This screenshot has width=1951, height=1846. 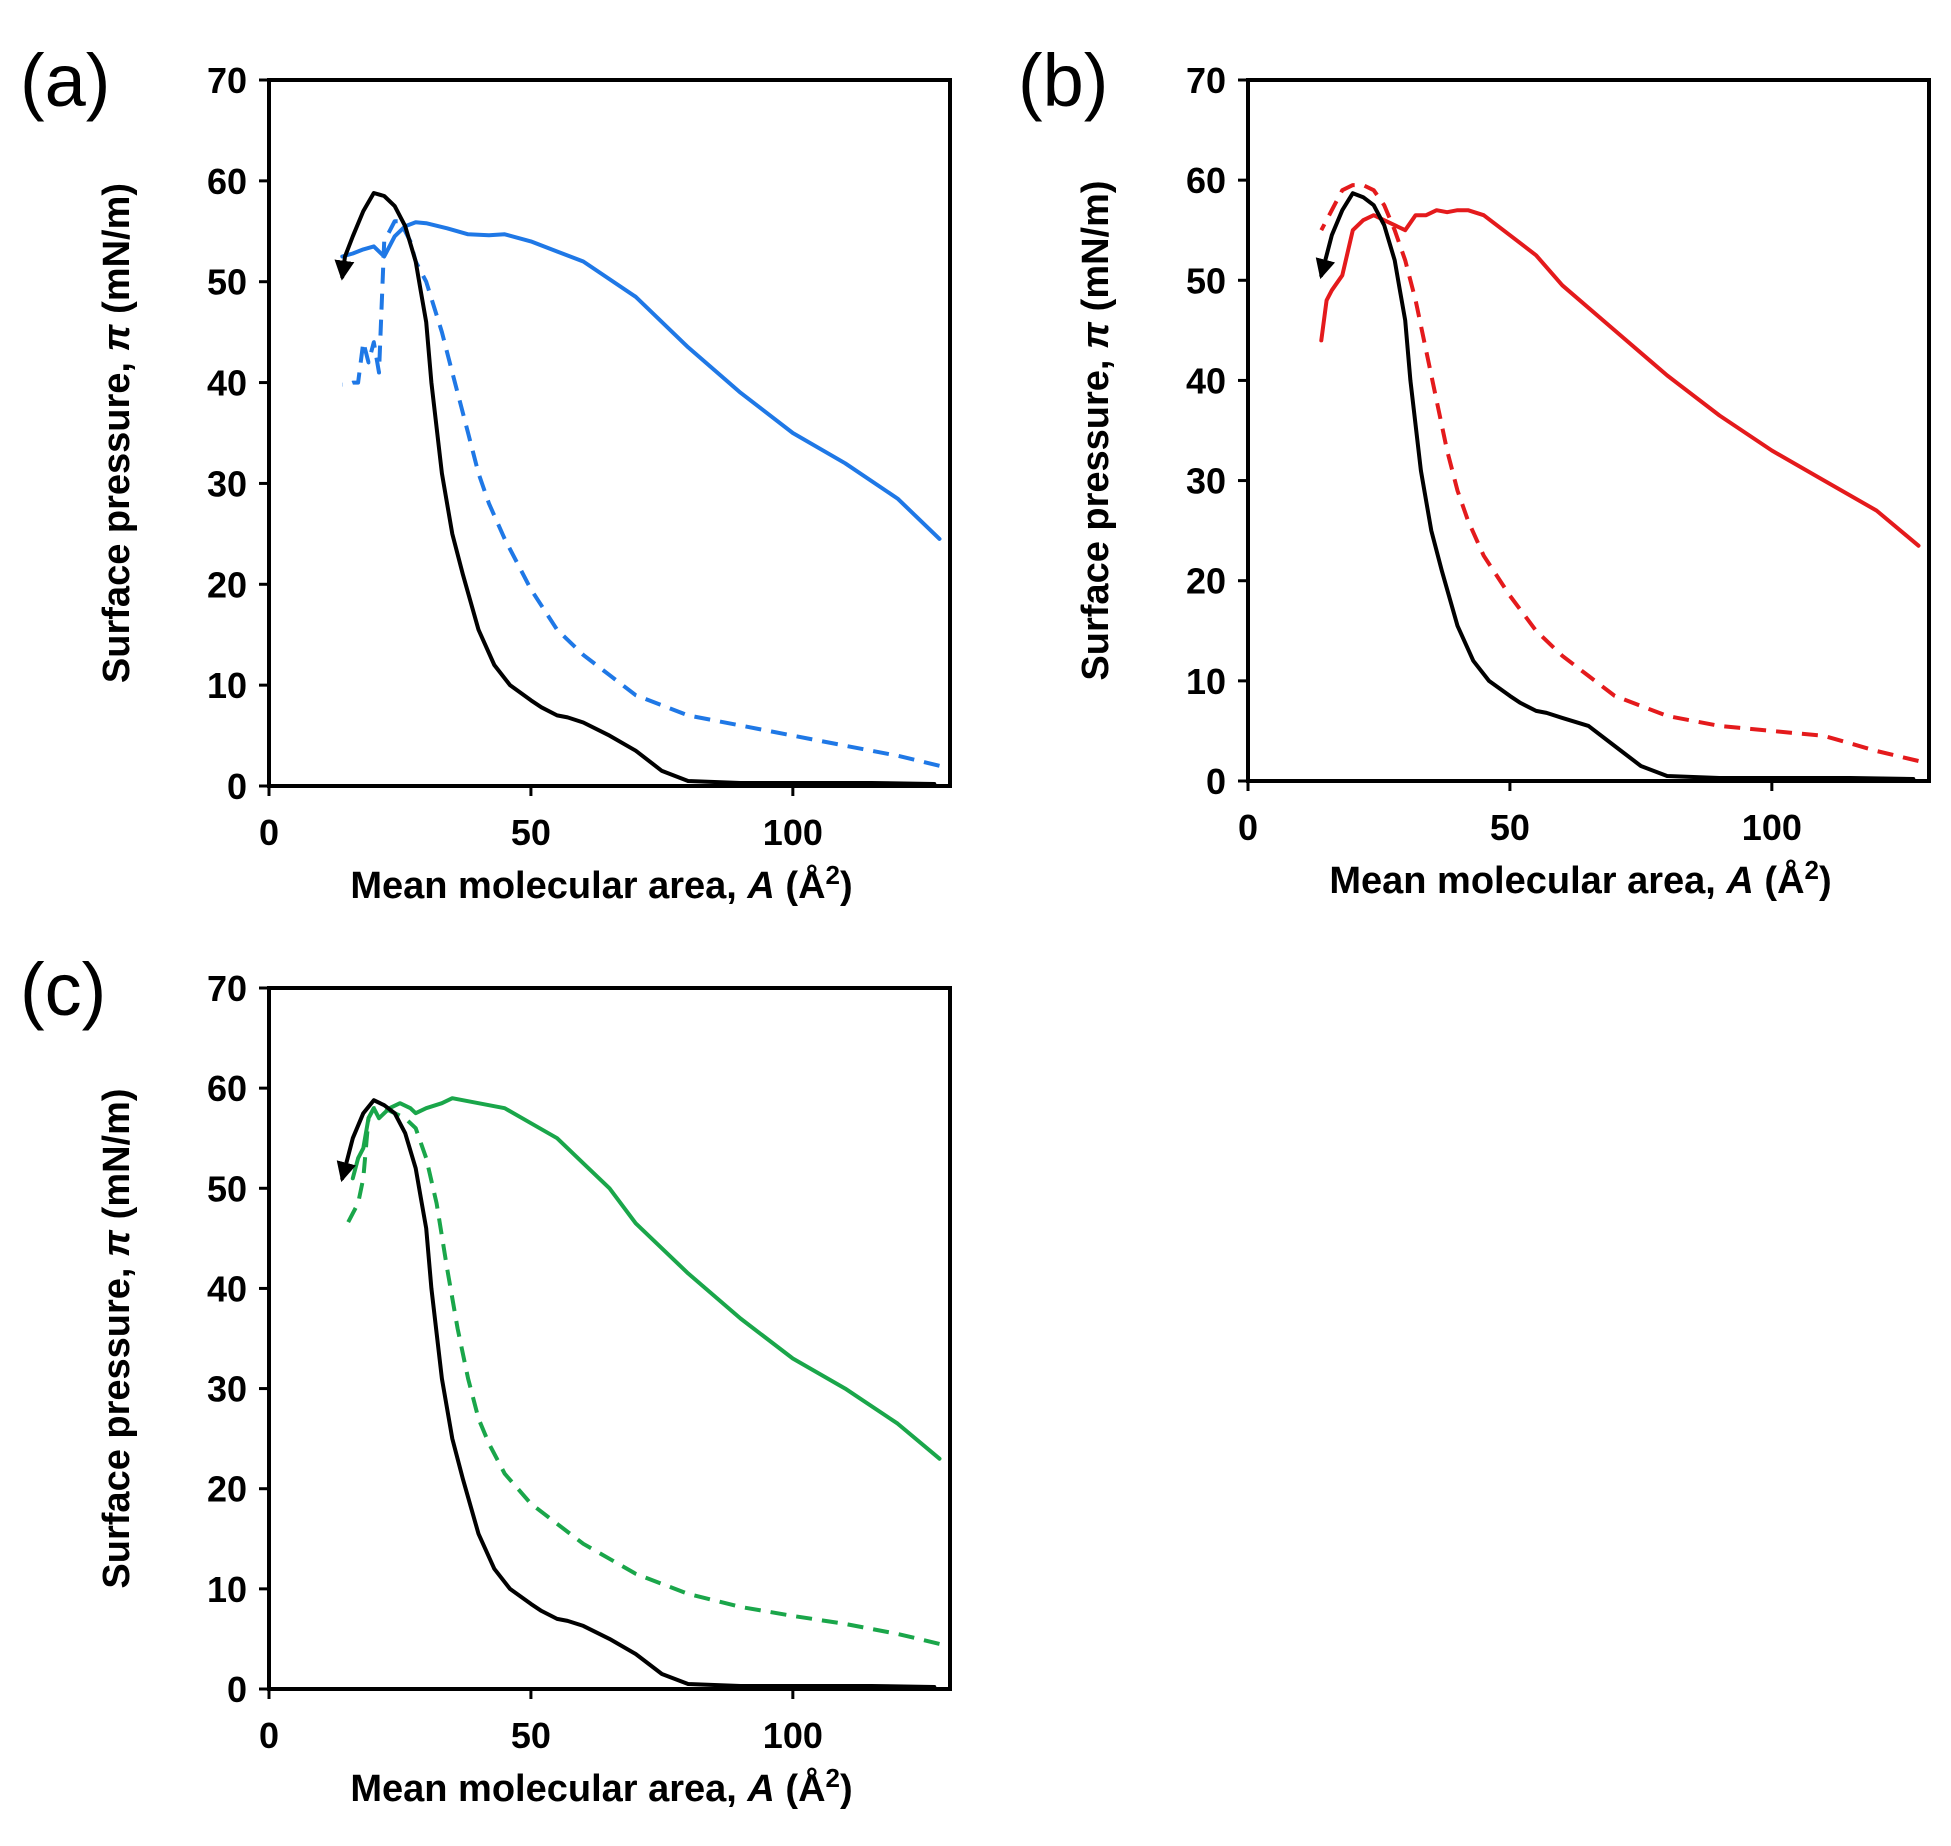 I want to click on panel-label: (b), so click(x=1063, y=80).